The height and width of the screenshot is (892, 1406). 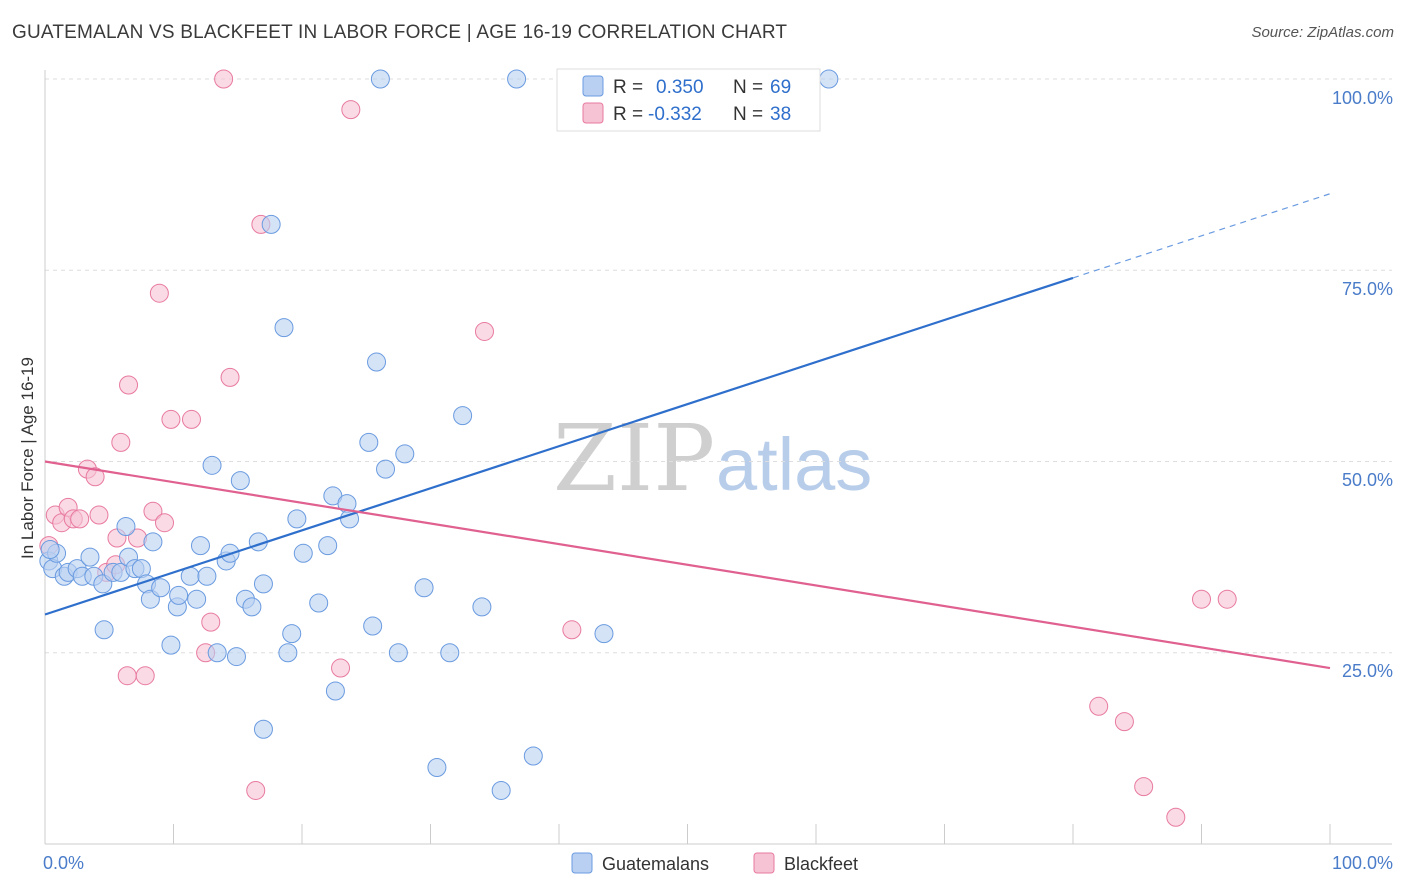 I want to click on legend-bottom-label-guatemalans: Guatemalans, so click(x=655, y=864).